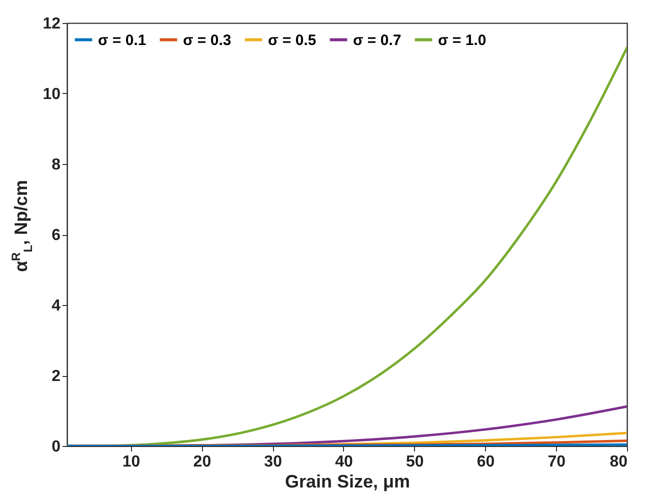 This screenshot has width=656, height=504. Describe the element at coordinates (56, 306) in the screenshot. I see `y-tick-label: 4` at that location.